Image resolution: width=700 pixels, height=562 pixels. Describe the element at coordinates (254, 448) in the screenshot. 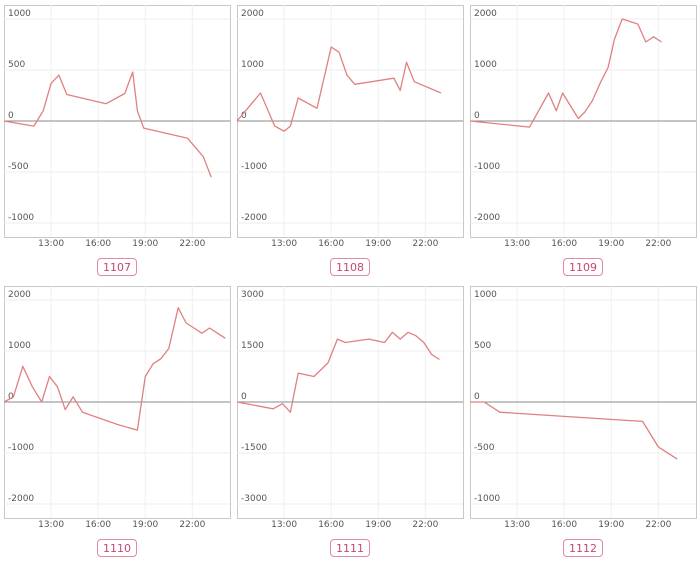

I see `y-tick-label: -1500` at that location.